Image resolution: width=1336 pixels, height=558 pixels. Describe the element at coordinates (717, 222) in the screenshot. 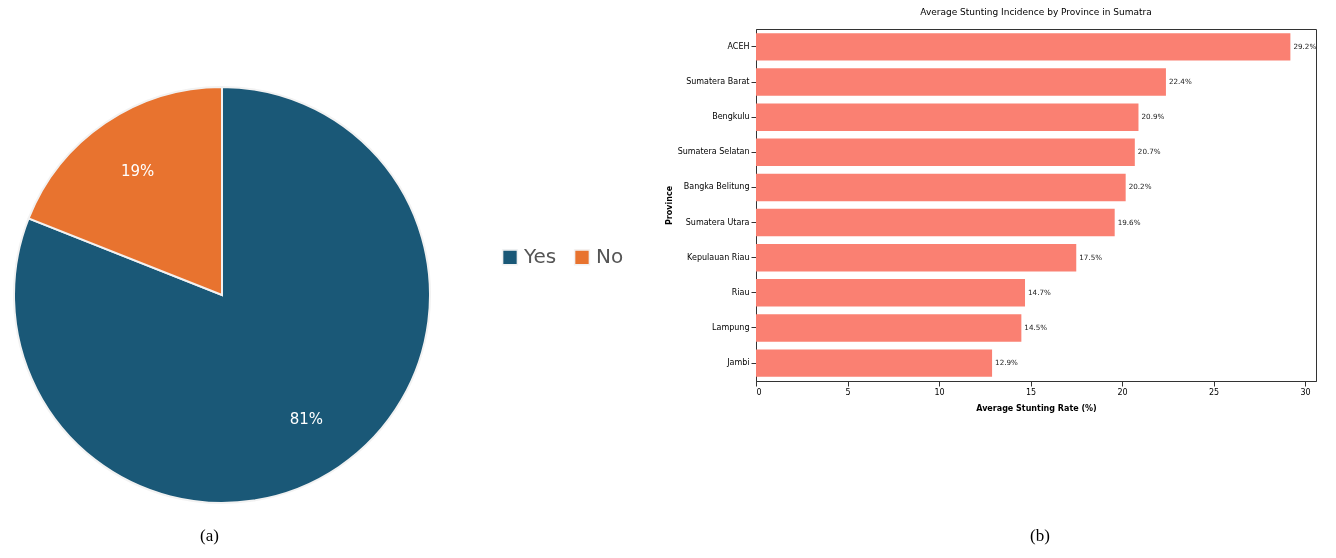

I see `y-tick-label: Sumatera Utara` at that location.